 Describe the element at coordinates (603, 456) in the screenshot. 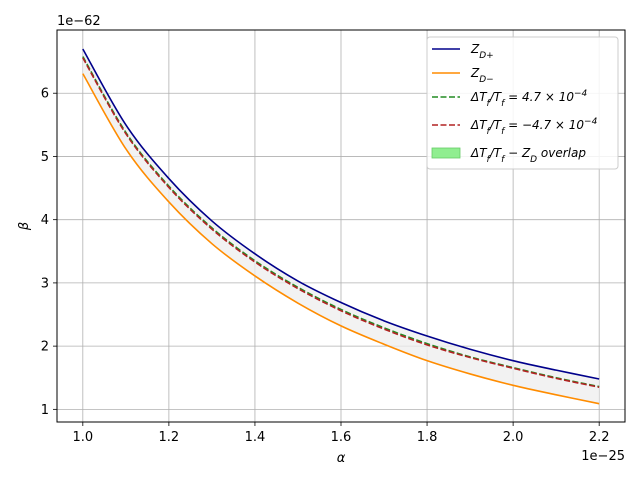

I see `x-offset-label: 1e−25` at that location.